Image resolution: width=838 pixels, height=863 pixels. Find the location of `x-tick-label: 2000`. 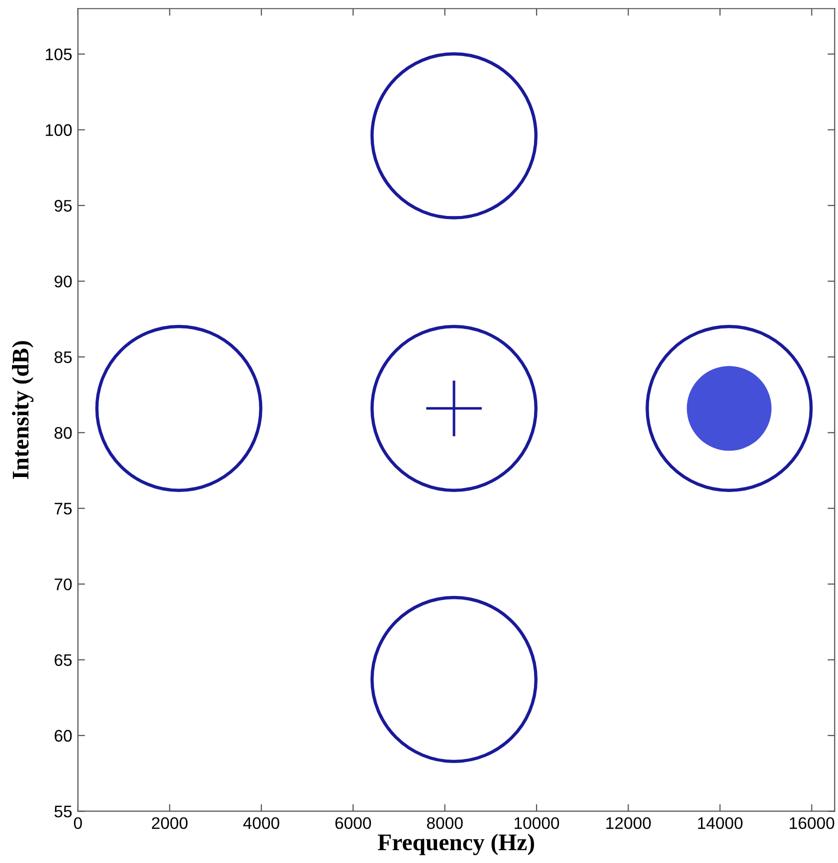

x-tick-label: 2000 is located at coordinates (170, 823).